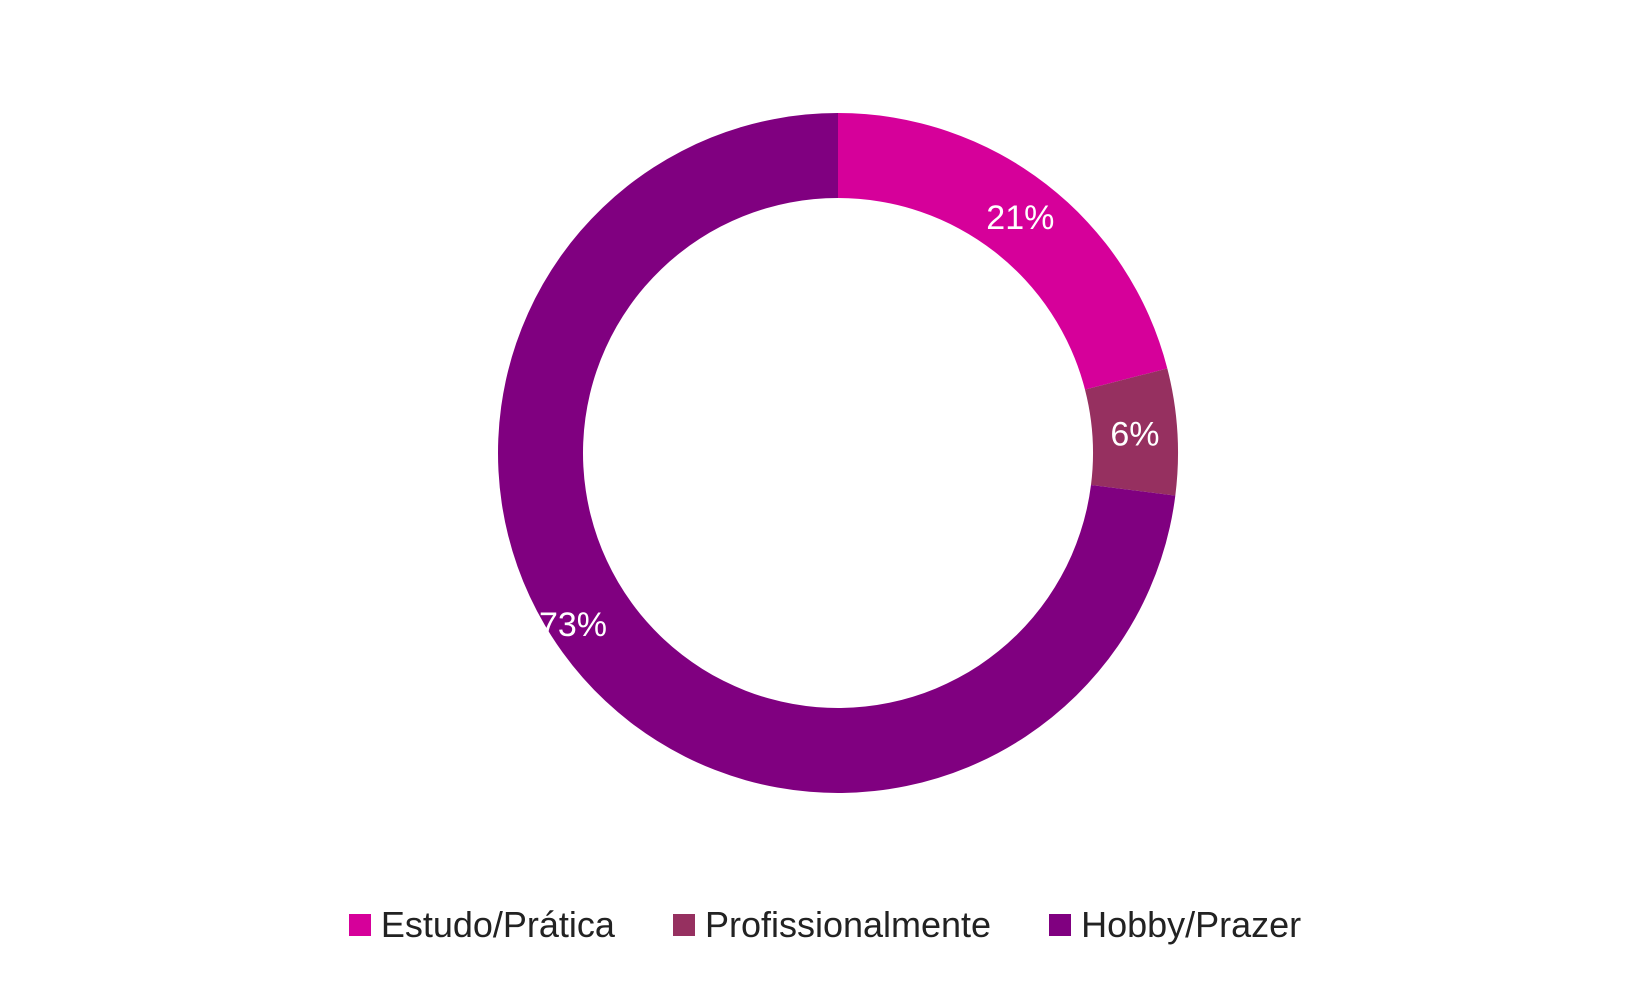 The height and width of the screenshot is (990, 1650). I want to click on legend-item-2: Profissionalmente, so click(832, 925).